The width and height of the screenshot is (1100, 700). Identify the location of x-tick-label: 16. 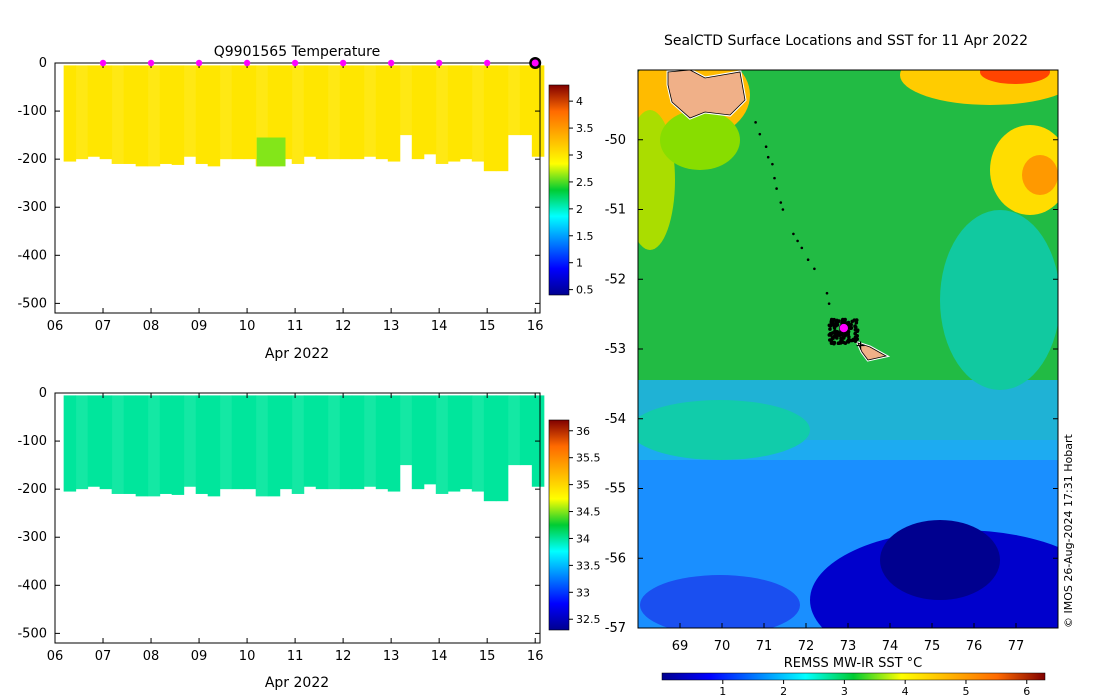
(535, 326).